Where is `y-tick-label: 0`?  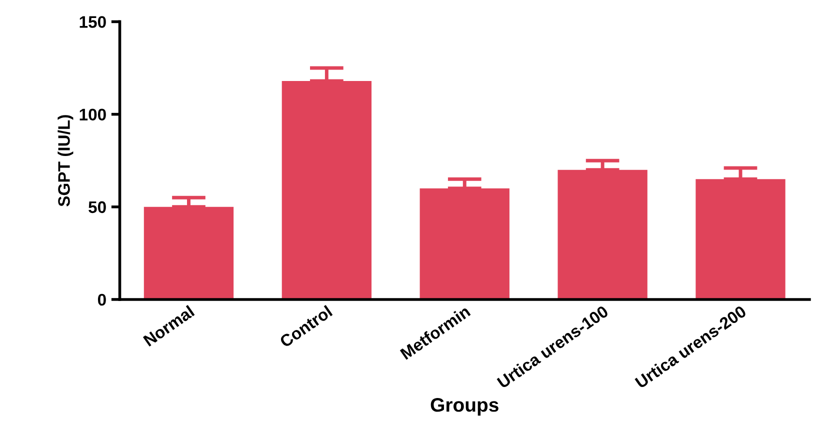 y-tick-label: 0 is located at coordinates (102, 300).